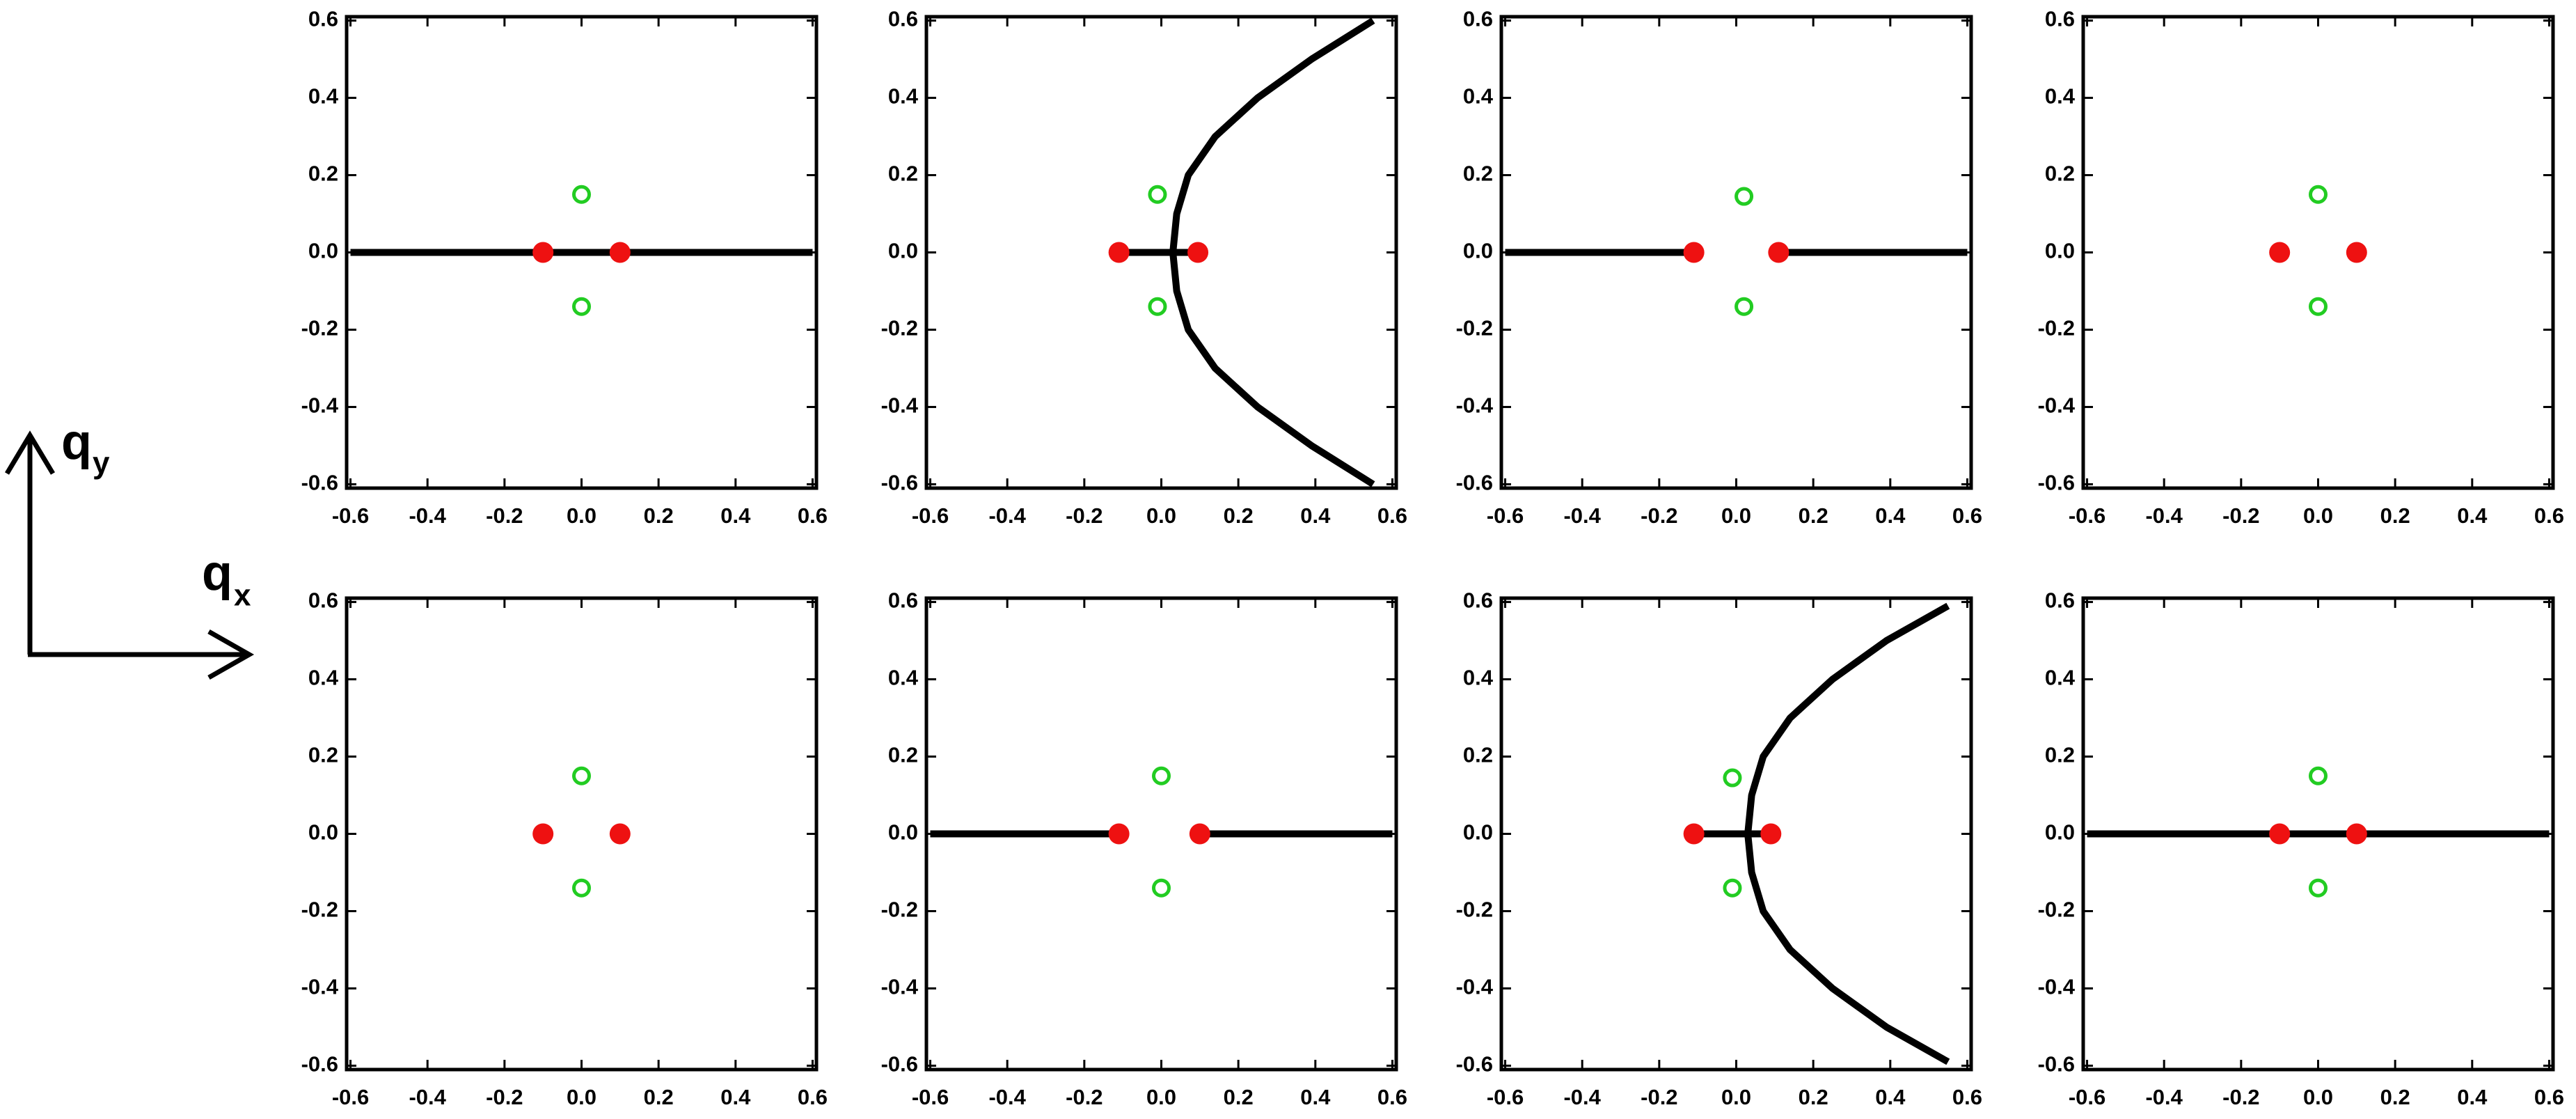 This screenshot has height=1119, width=2576. Describe the element at coordinates (231, 654) in the screenshot. I see `qx-arrow-head` at that location.